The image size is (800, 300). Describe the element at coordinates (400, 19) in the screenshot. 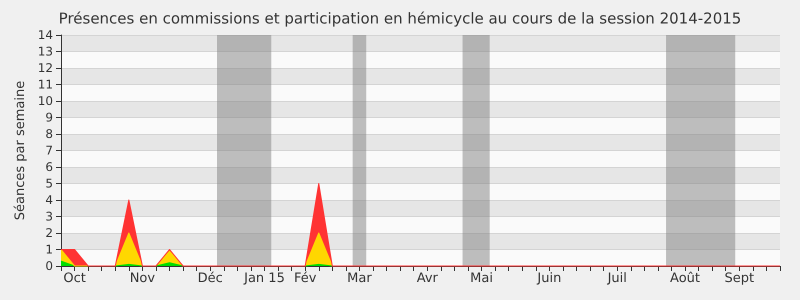

I see `chart-title: Présences en commissions et participation en hémicycle au cours de la session 2014-2015` at that location.